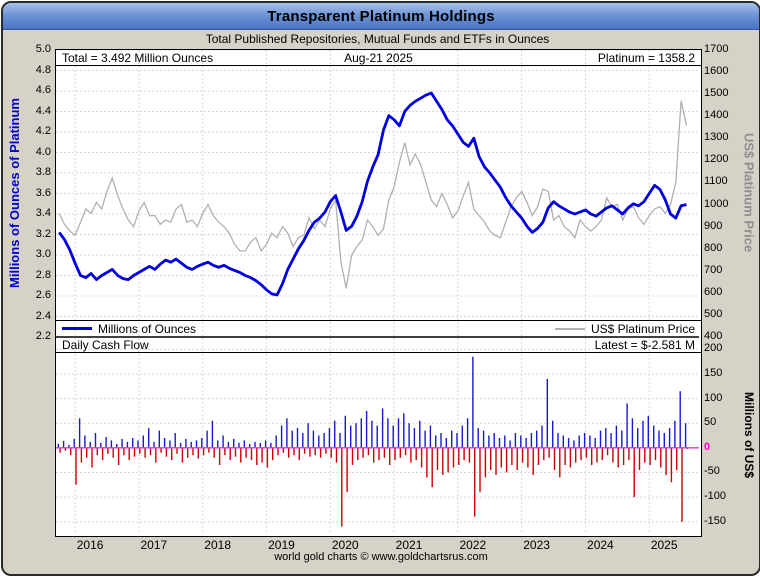 This screenshot has height=577, width=760. I want to click on y-left-tick: 5.0, so click(43, 49).